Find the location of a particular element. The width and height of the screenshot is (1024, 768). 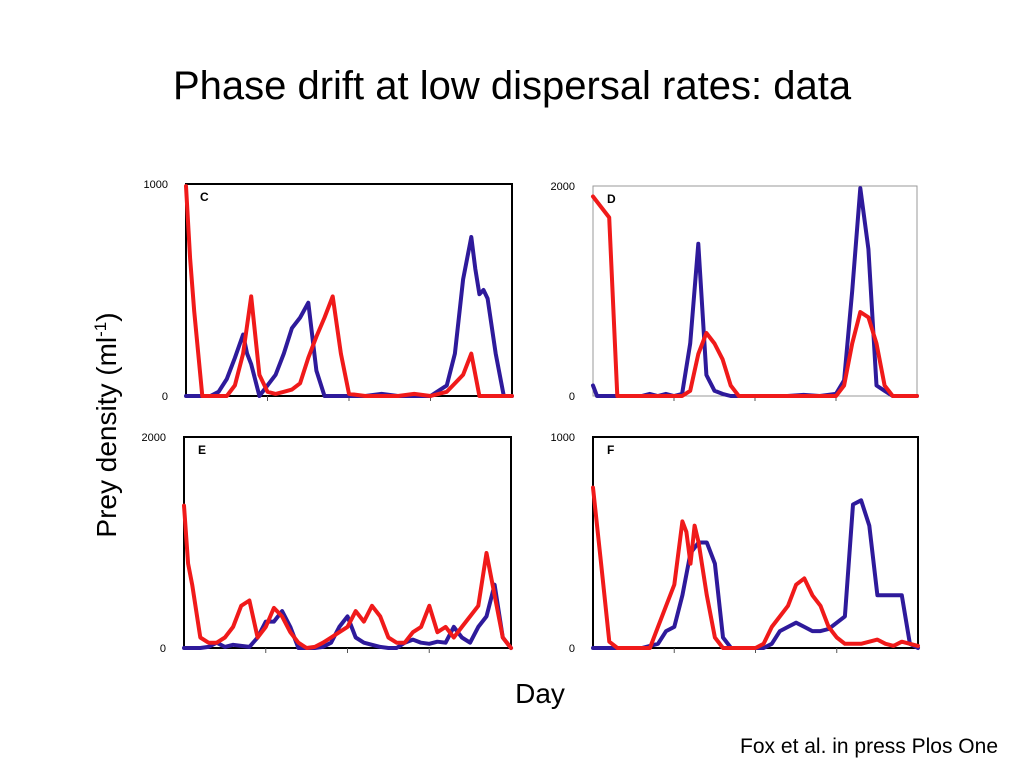

panel-letter: E is located at coordinates (202, 450).